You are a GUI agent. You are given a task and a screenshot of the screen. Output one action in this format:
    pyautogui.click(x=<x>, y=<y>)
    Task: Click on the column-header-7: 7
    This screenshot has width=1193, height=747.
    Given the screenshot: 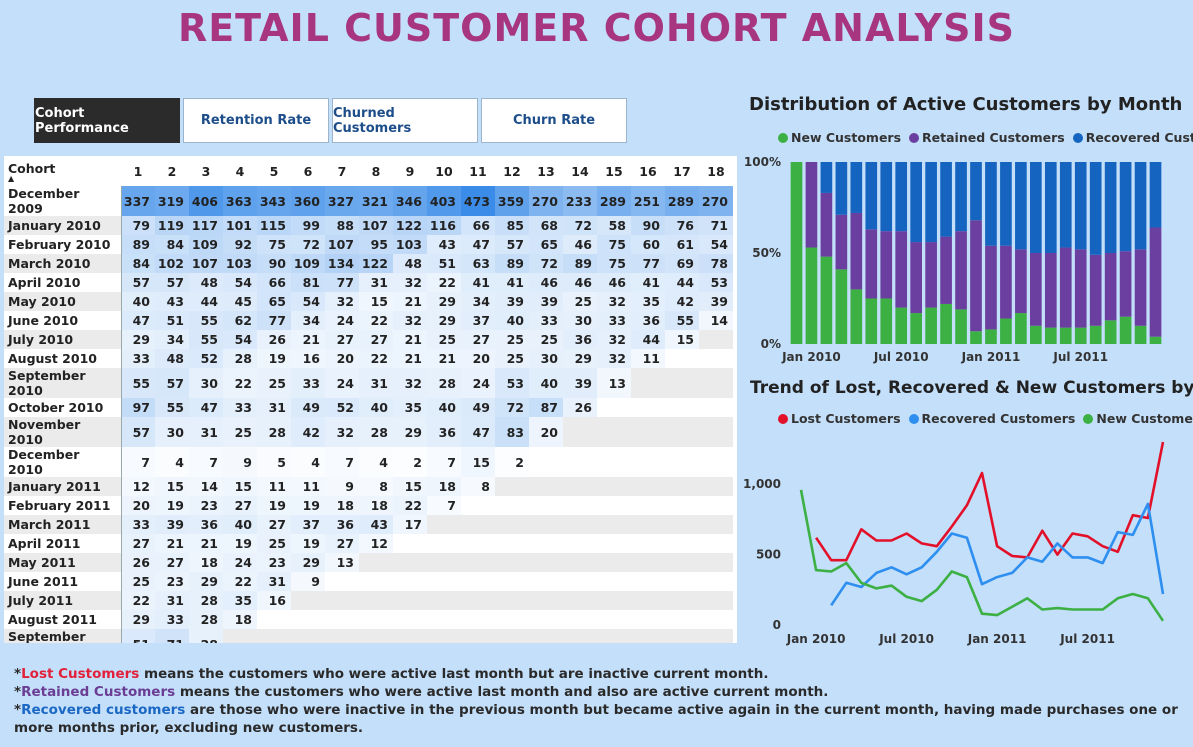 What is the action you would take?
    pyautogui.click(x=342, y=171)
    